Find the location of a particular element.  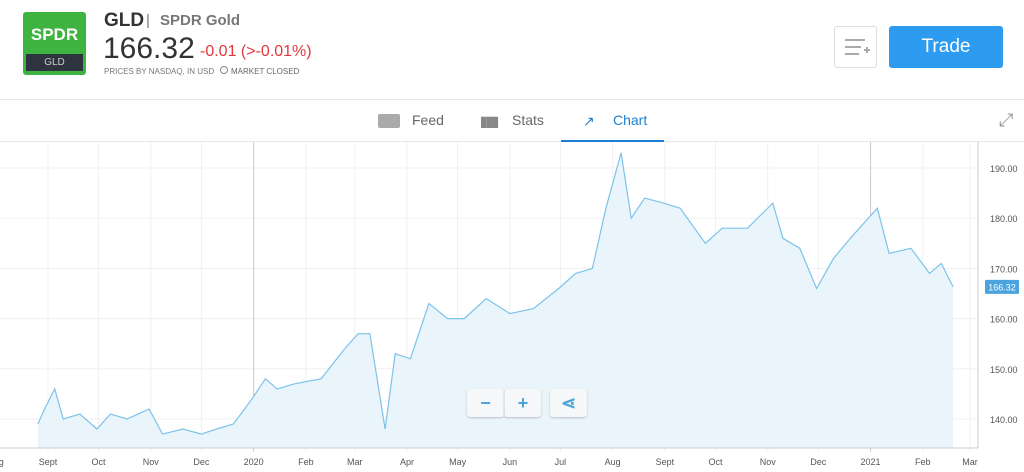

feed-icon is located at coordinates (389, 121).